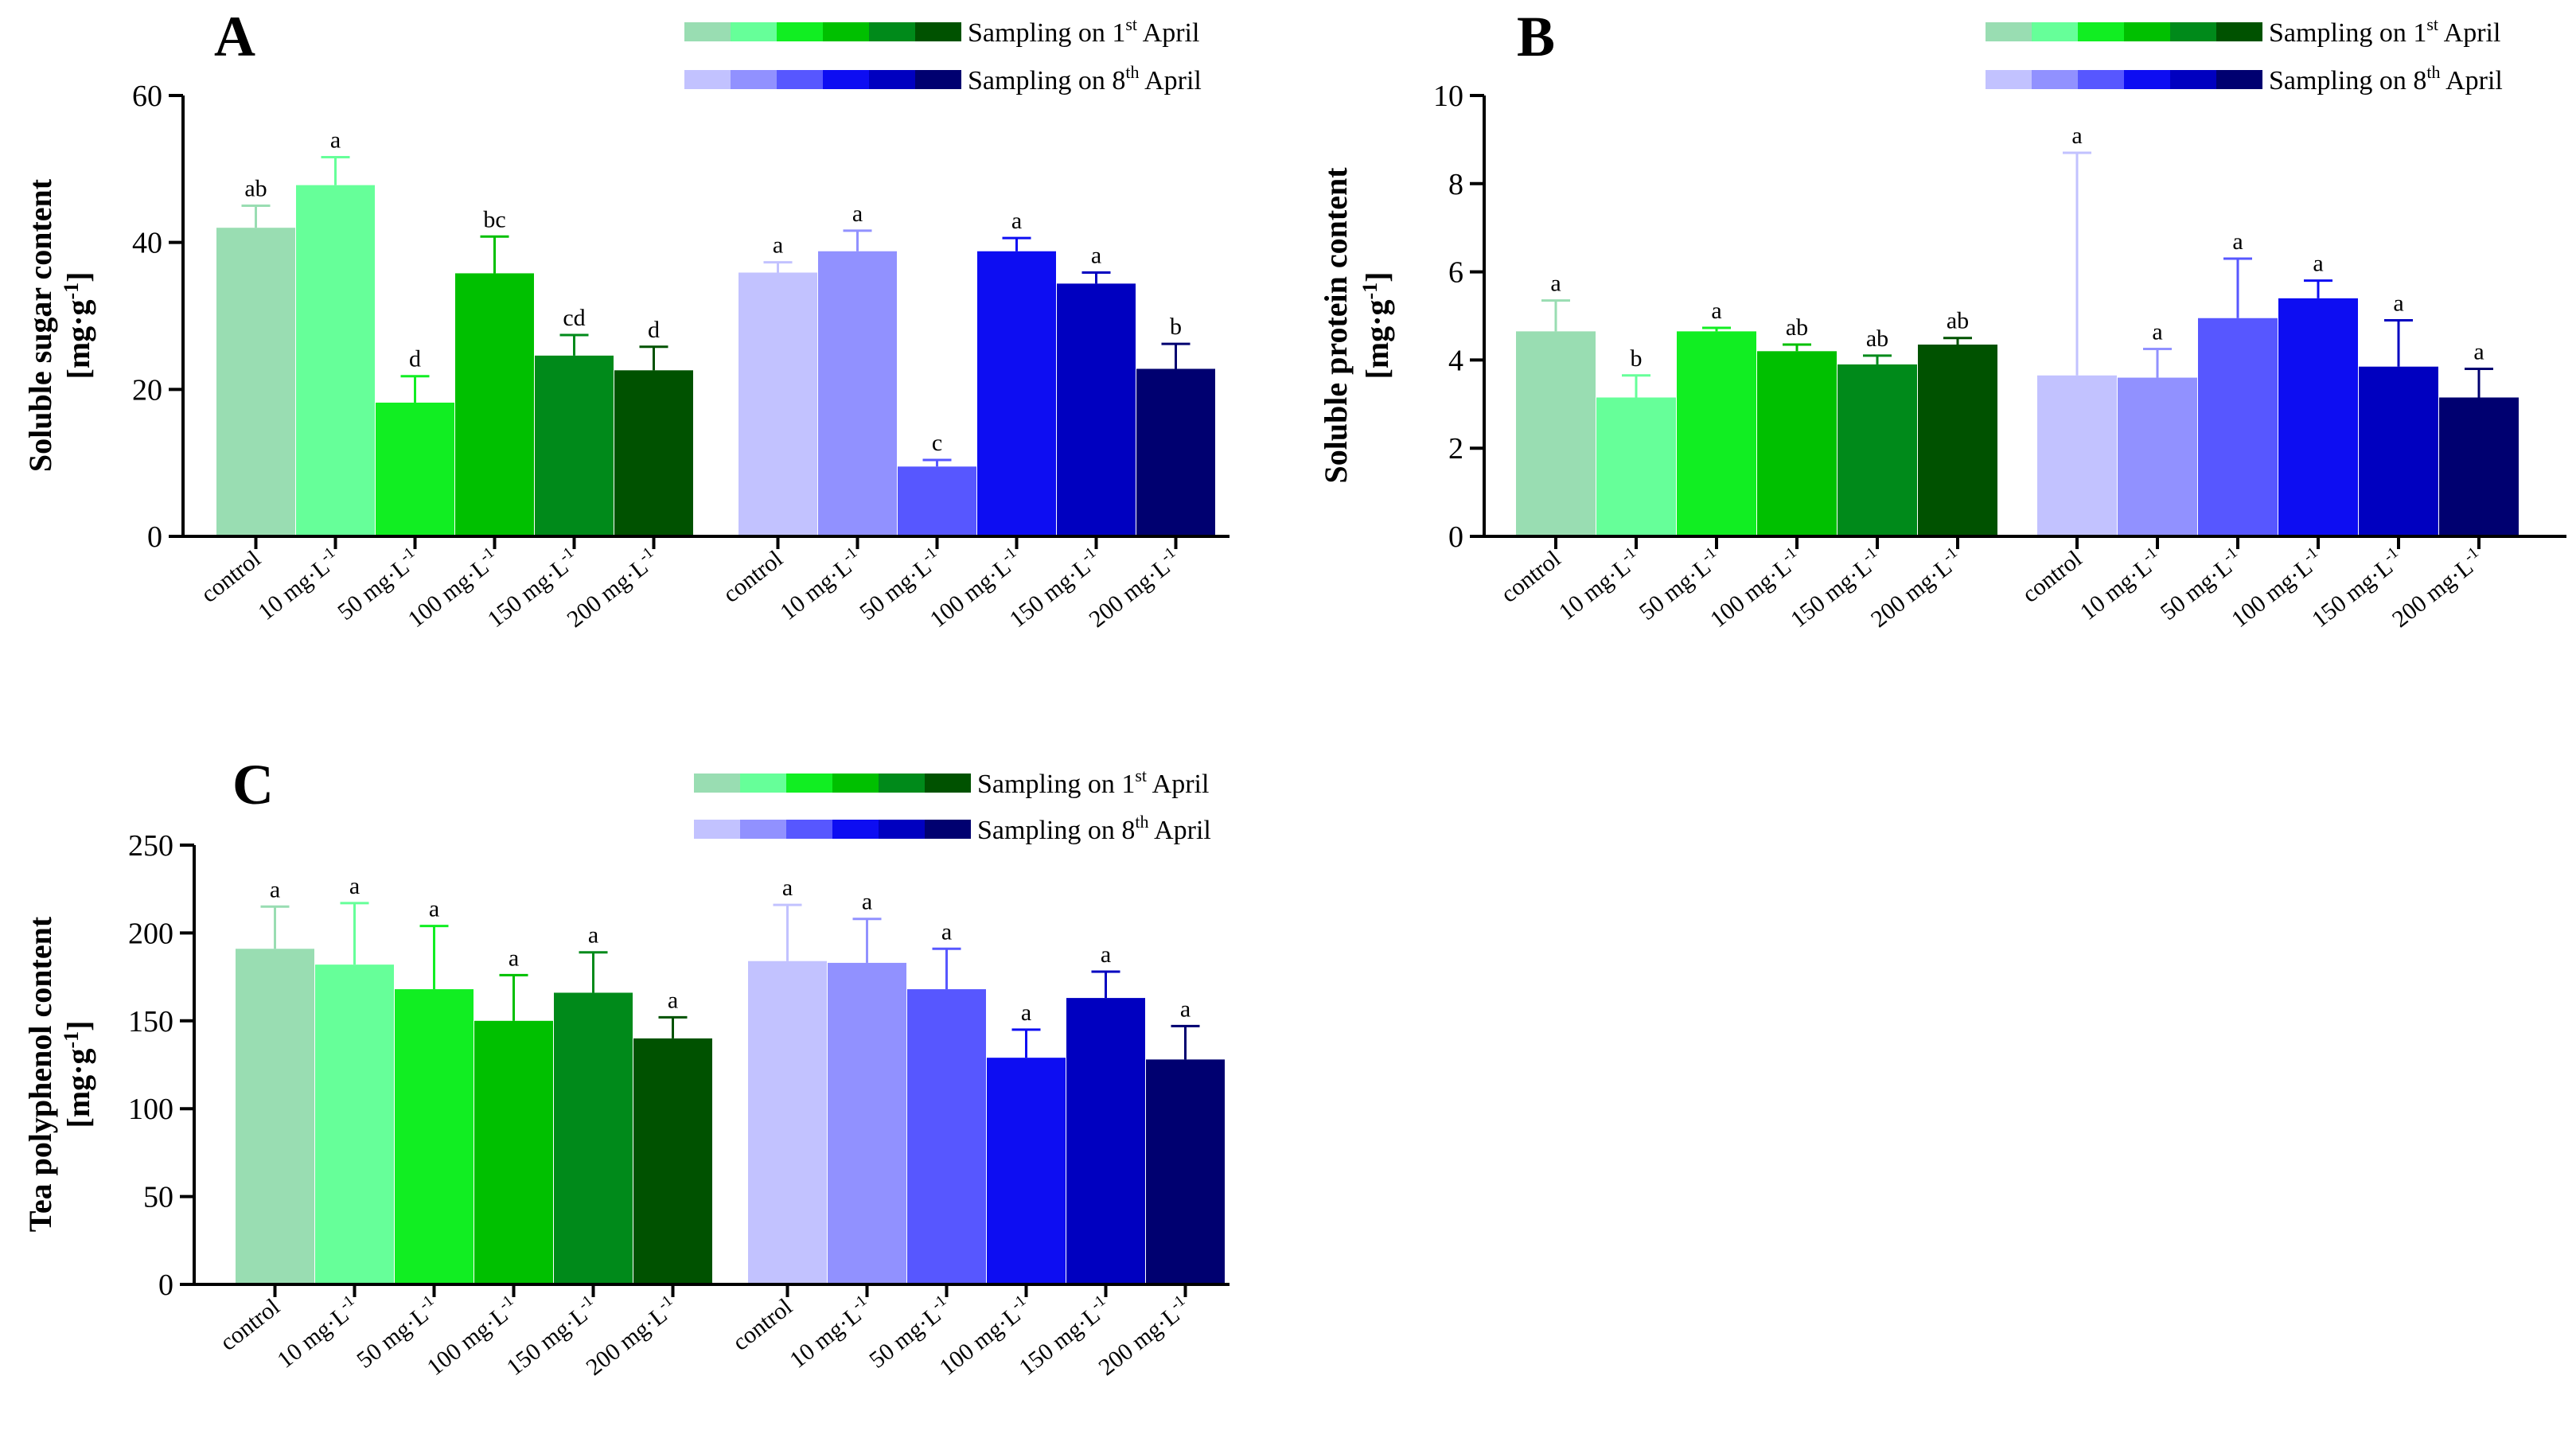  What do you see at coordinates (1455, 360) in the screenshot?
I see `ytick-label-b-2: 4` at bounding box center [1455, 360].